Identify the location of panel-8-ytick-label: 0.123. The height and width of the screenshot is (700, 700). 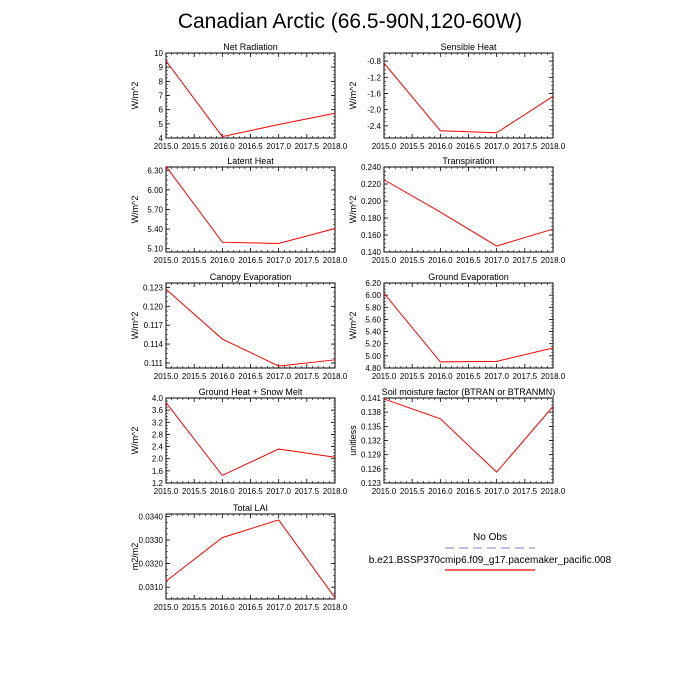
(371, 483).